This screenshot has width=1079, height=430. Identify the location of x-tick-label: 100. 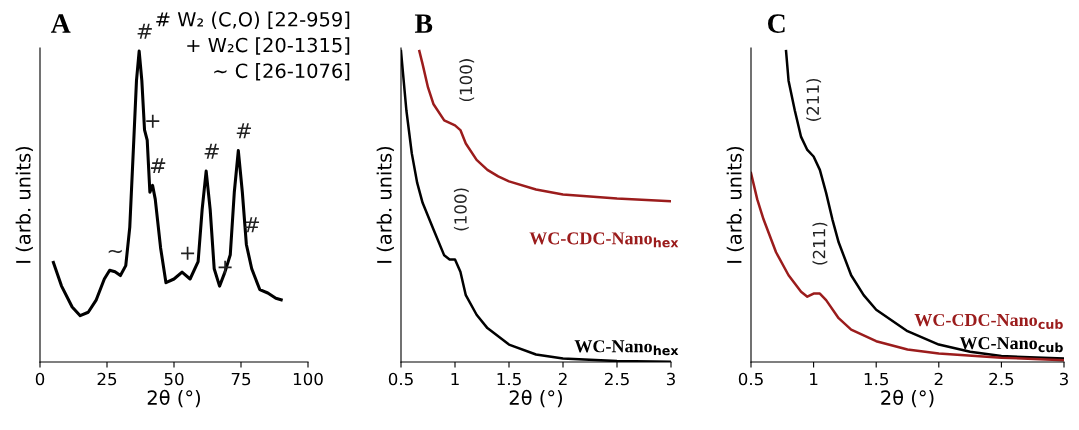
(308, 379).